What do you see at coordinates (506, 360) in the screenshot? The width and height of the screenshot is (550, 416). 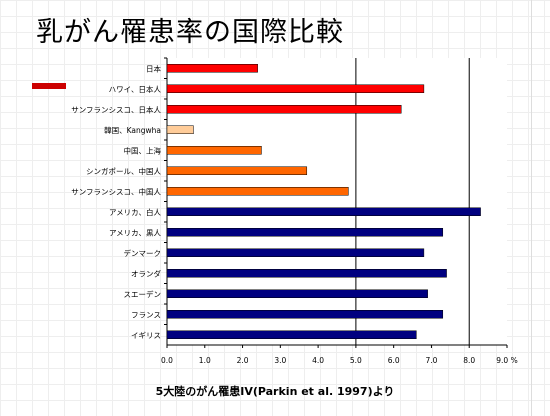 I see `x-tick-label: 9.0 %` at bounding box center [506, 360].